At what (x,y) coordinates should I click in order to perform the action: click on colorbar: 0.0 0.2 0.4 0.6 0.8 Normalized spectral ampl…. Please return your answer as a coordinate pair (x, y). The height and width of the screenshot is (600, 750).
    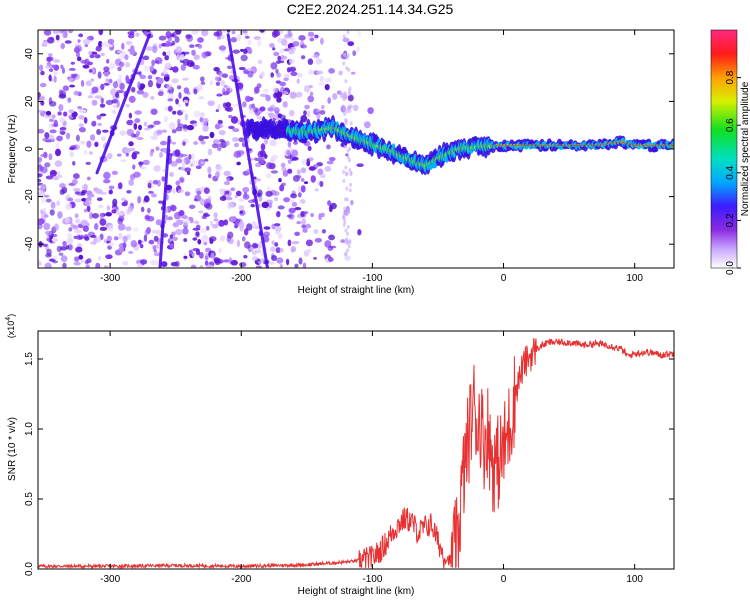
    Looking at the image, I should click on (730, 152).